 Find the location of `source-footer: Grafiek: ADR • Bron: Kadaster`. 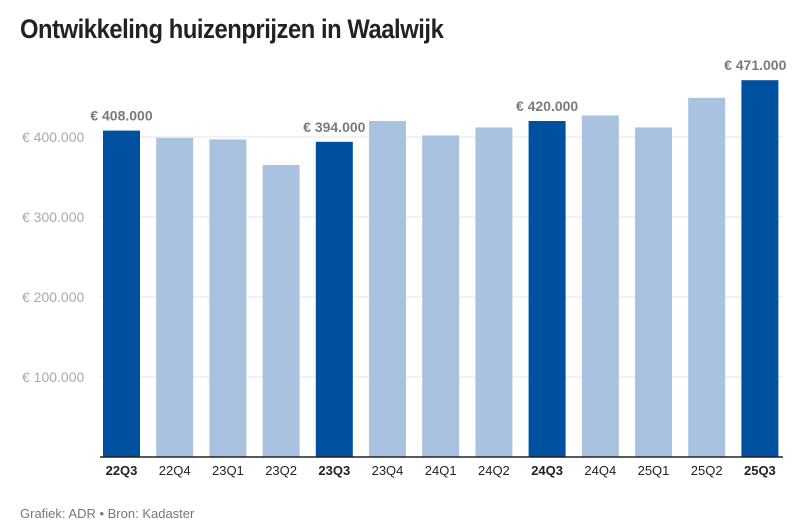

source-footer: Grafiek: ADR • Bron: Kadaster is located at coordinates (107, 513).